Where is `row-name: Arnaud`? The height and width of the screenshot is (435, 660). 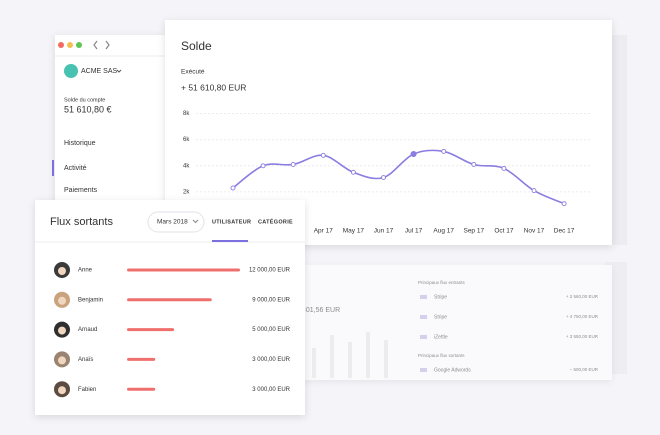 row-name: Arnaud is located at coordinates (87, 330).